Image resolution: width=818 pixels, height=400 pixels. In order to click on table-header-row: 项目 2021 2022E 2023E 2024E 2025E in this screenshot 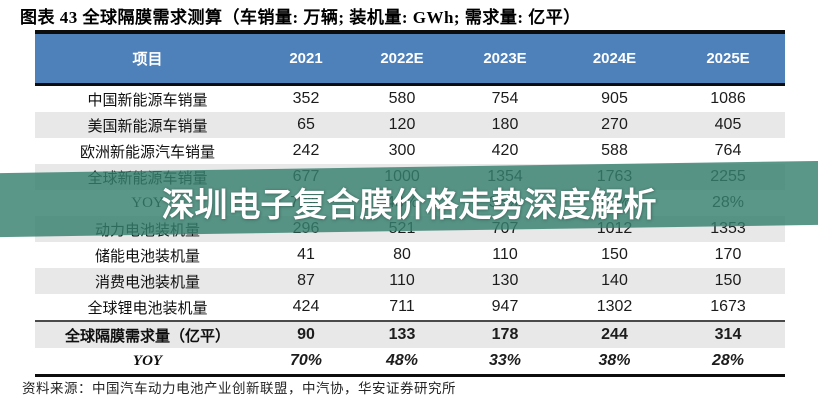, I will do `click(410, 59)`.